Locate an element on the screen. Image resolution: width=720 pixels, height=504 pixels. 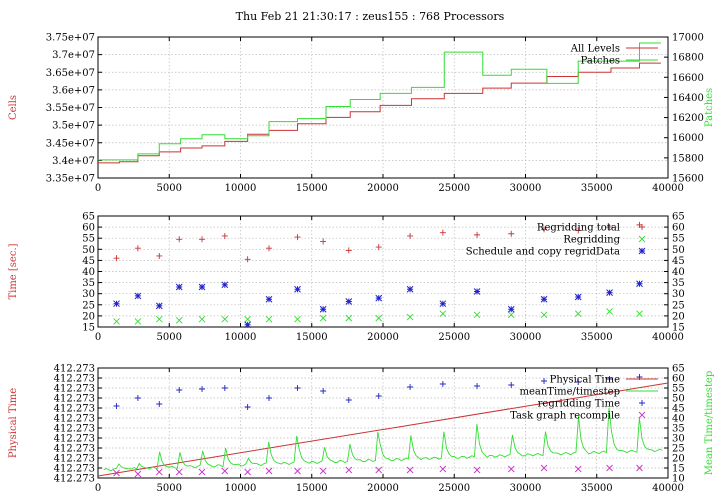
x-tick-label: 0 is located at coordinates (98, 488).